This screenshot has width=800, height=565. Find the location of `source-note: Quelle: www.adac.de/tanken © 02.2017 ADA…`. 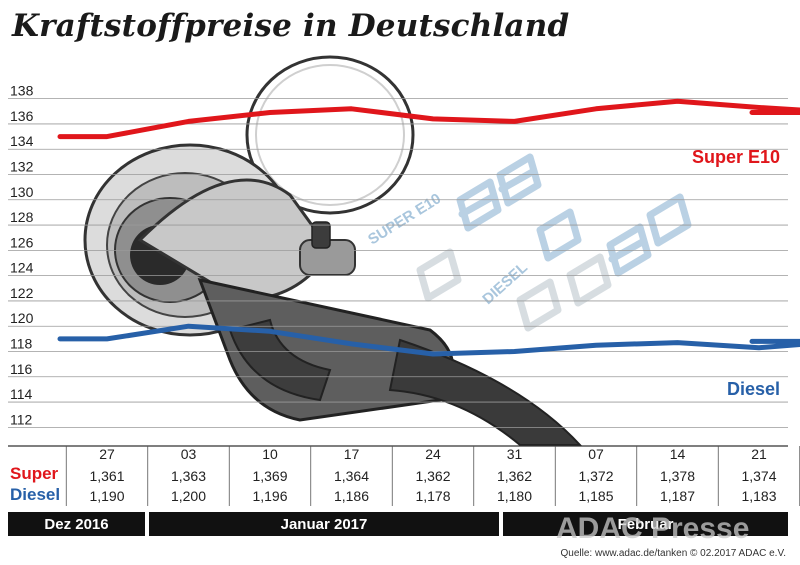

source-note: Quelle: www.adac.de/tanken © 02.2017 ADA… is located at coordinates (673, 553).